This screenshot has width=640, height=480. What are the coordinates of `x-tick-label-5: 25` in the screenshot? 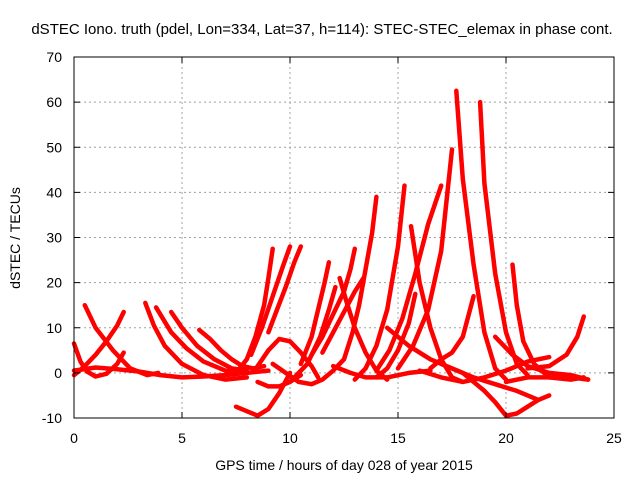 It's located at (614, 438).